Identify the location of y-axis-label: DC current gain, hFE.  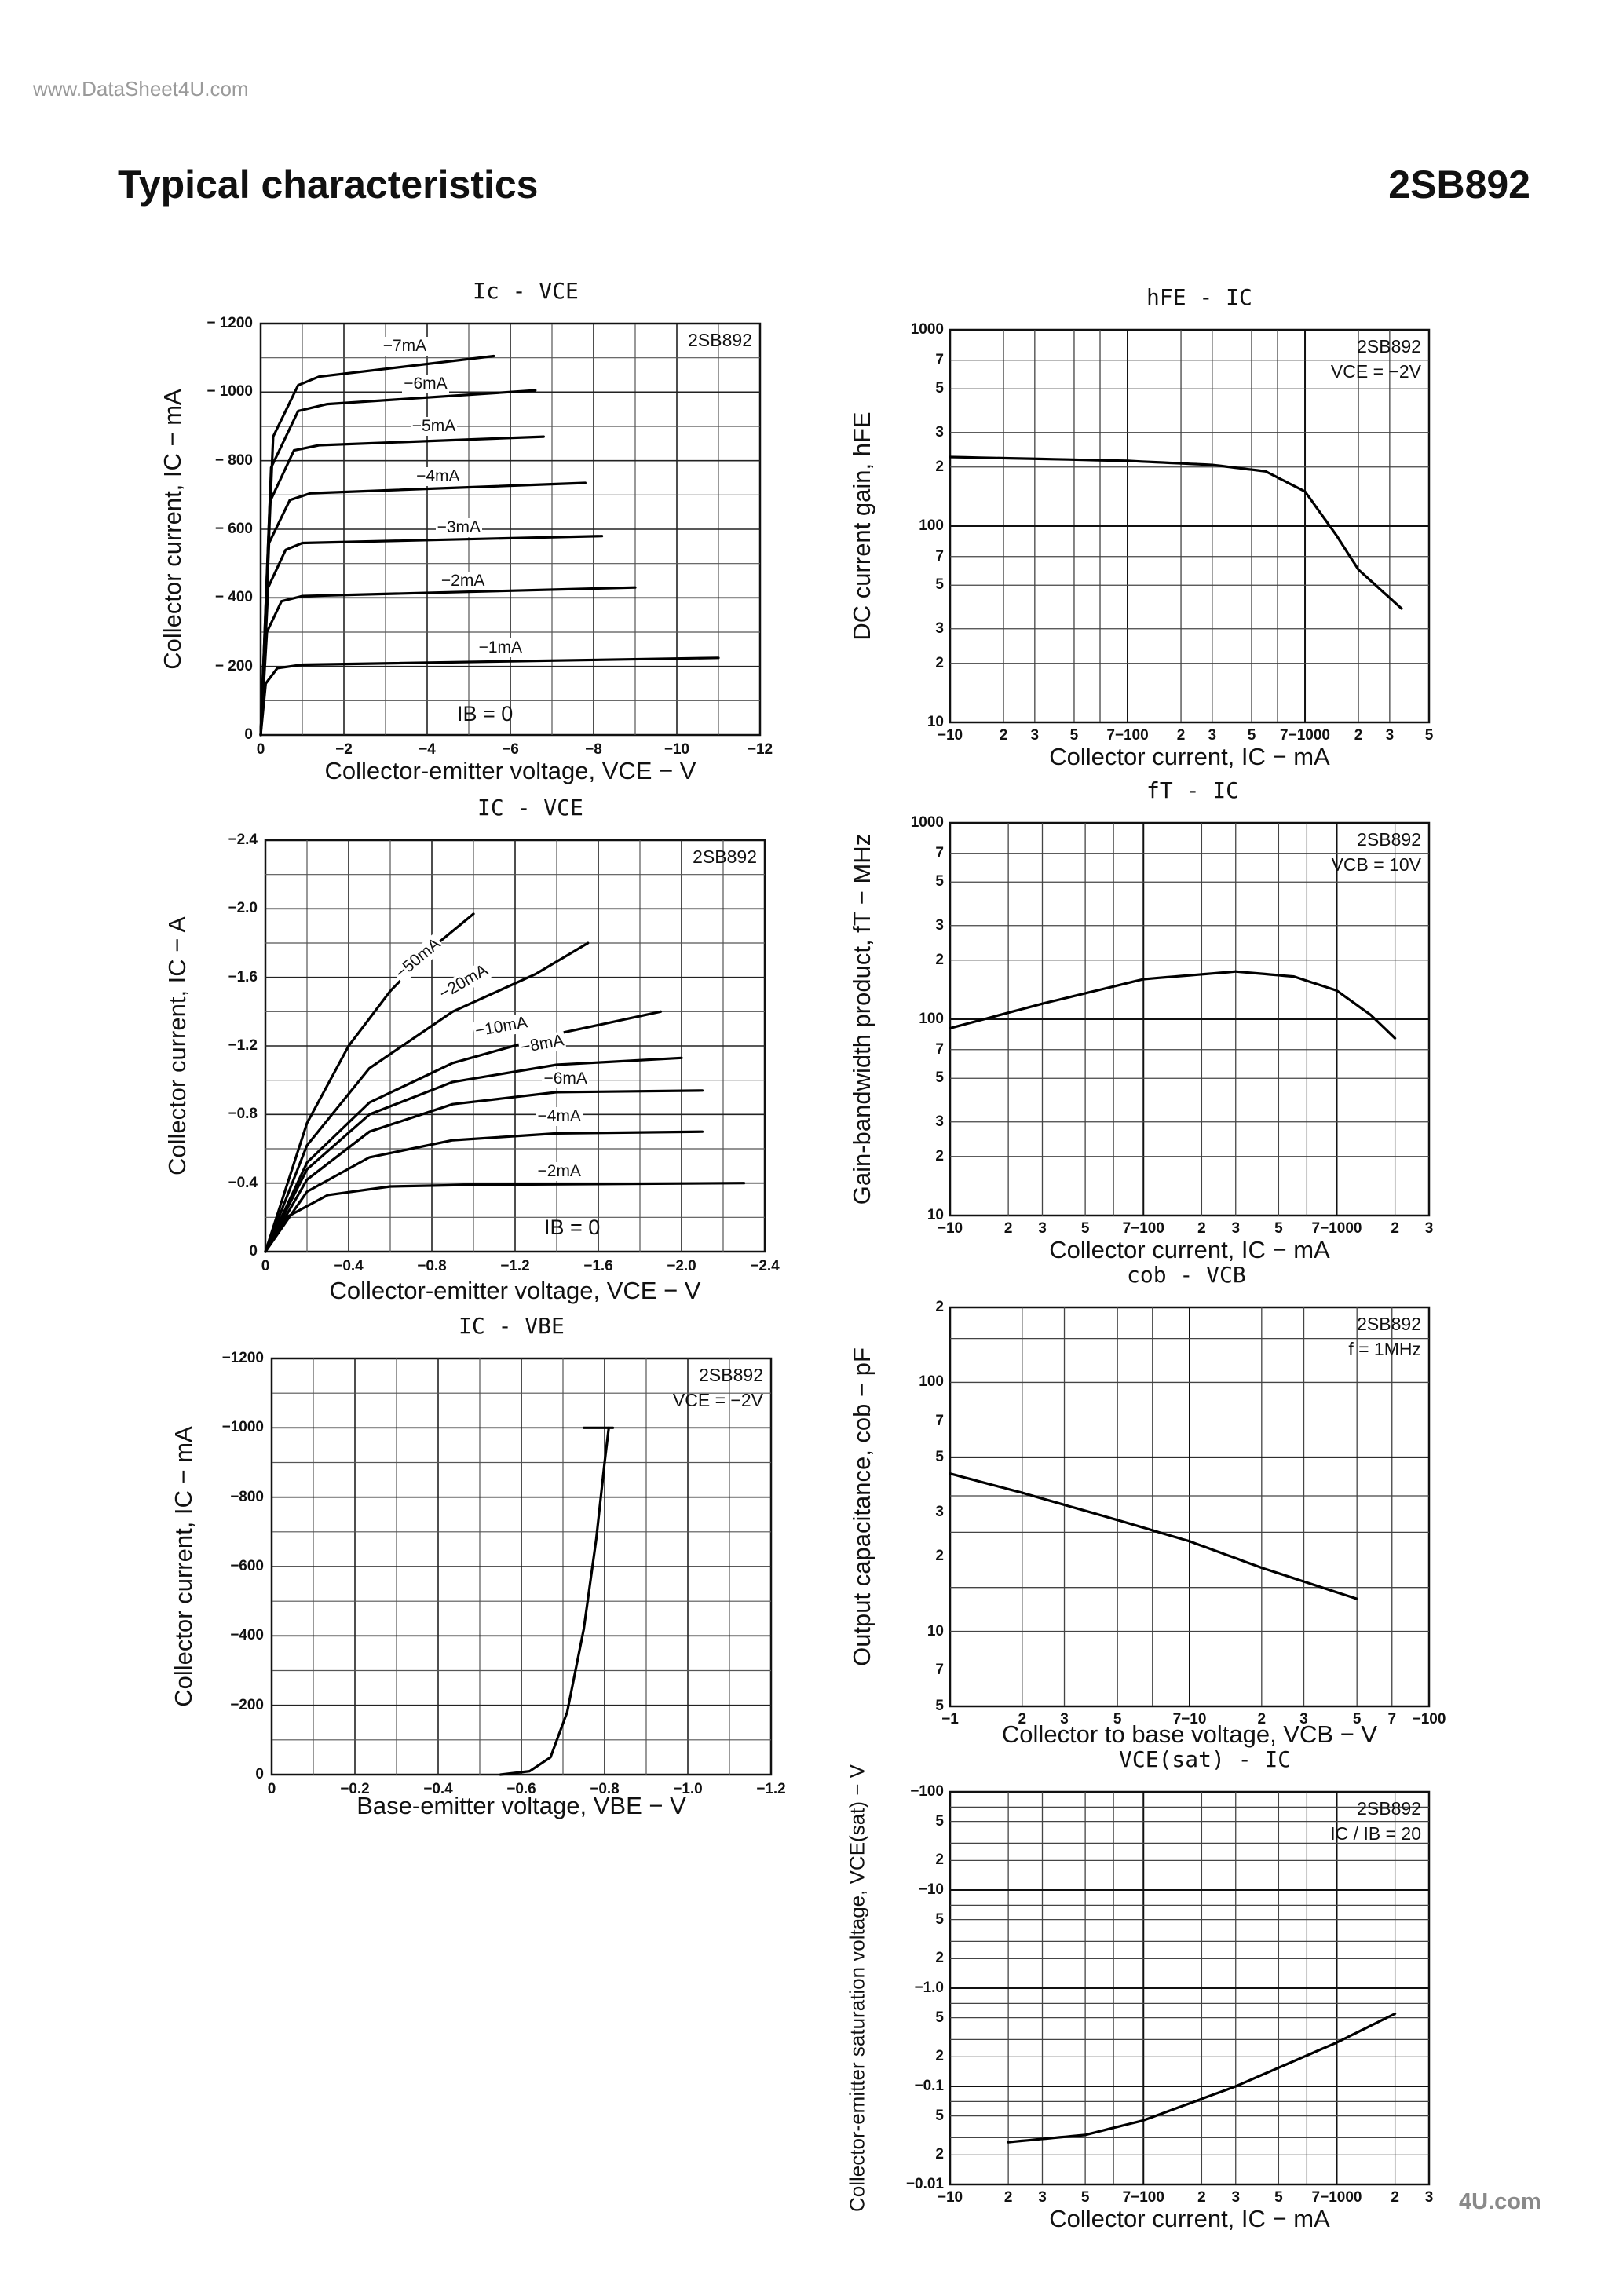
(861, 526).